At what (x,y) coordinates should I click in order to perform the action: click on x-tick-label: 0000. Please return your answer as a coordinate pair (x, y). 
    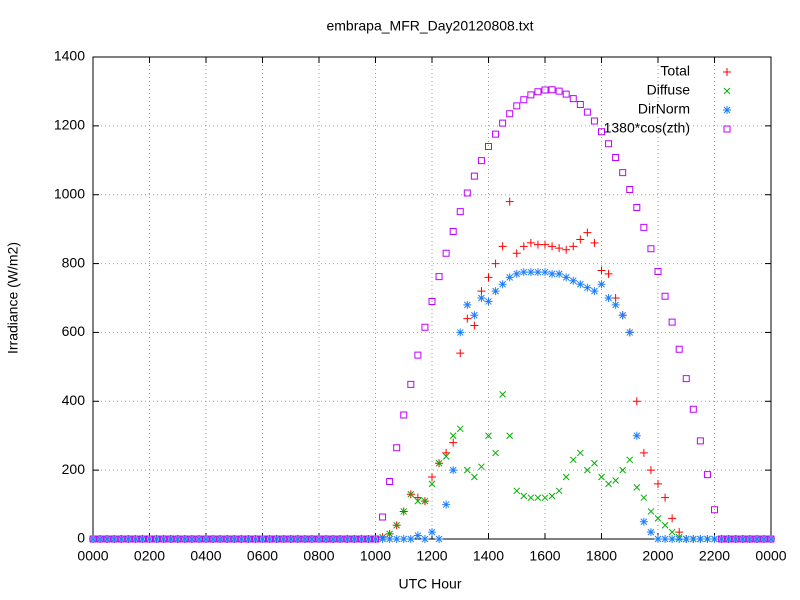
    Looking at the image, I should click on (92, 556).